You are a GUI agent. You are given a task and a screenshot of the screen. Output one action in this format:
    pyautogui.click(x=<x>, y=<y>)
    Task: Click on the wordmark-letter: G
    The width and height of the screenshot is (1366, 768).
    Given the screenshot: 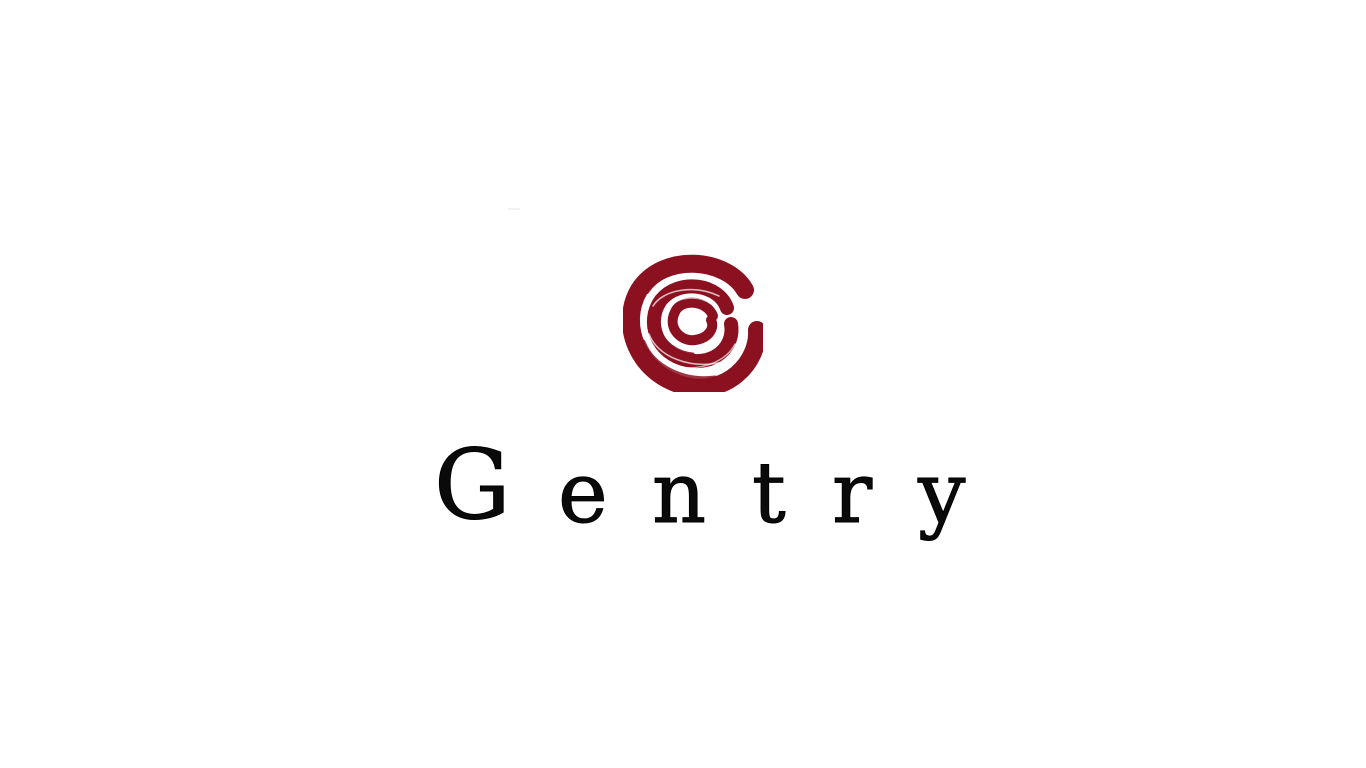 What is the action you would take?
    pyautogui.click(x=473, y=485)
    